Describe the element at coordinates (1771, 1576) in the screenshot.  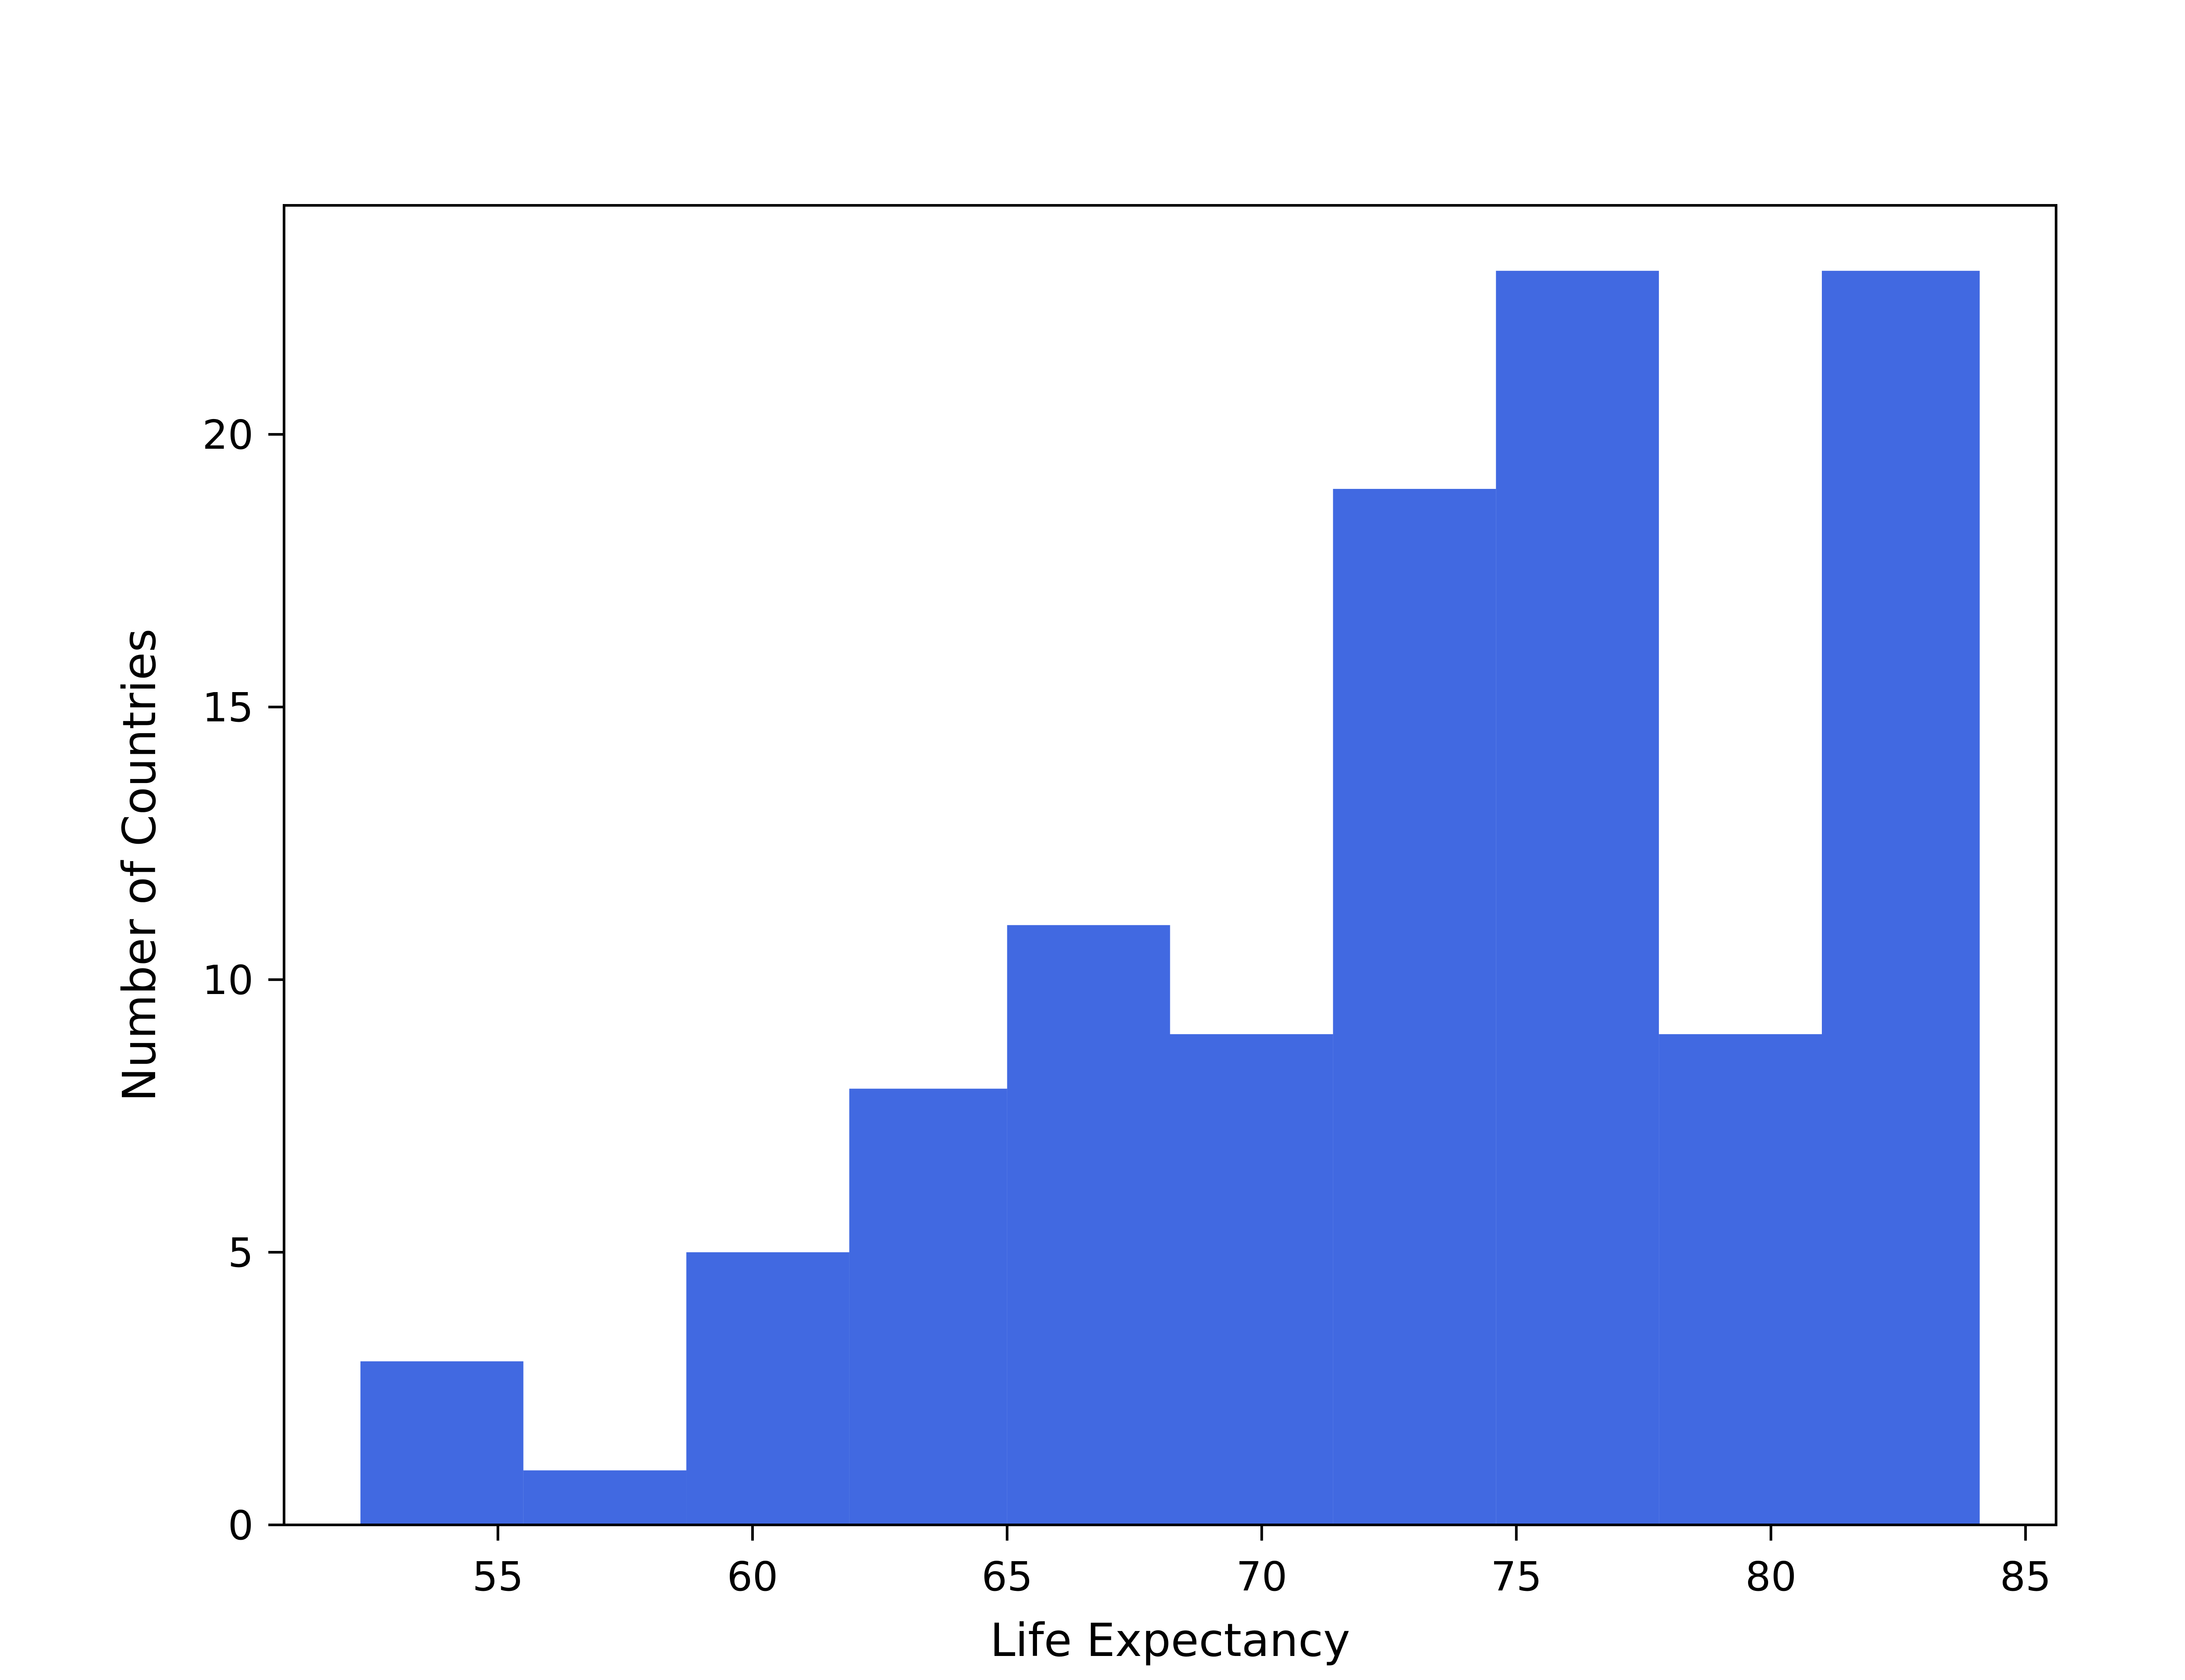
I see `x-tick-label: 80` at that location.